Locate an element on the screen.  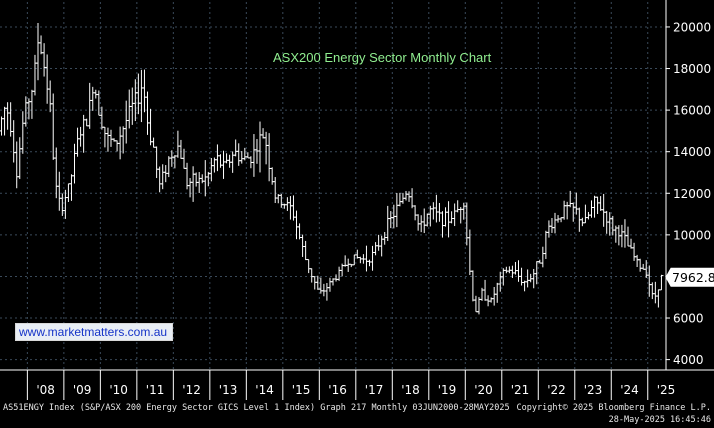
x-tick-label: '10 is located at coordinates (118, 390).